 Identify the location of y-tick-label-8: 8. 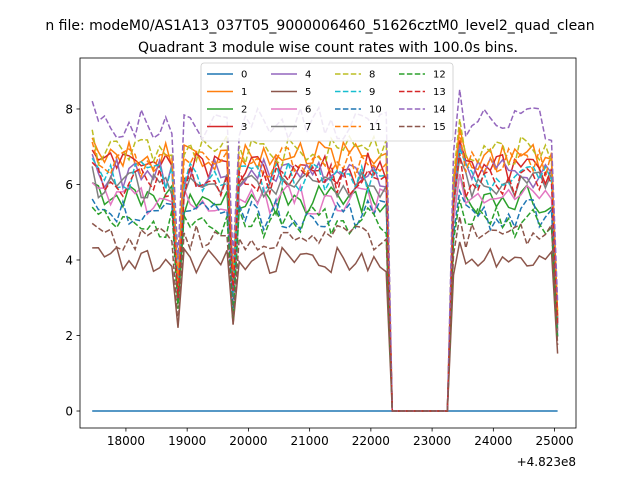
(69, 109).